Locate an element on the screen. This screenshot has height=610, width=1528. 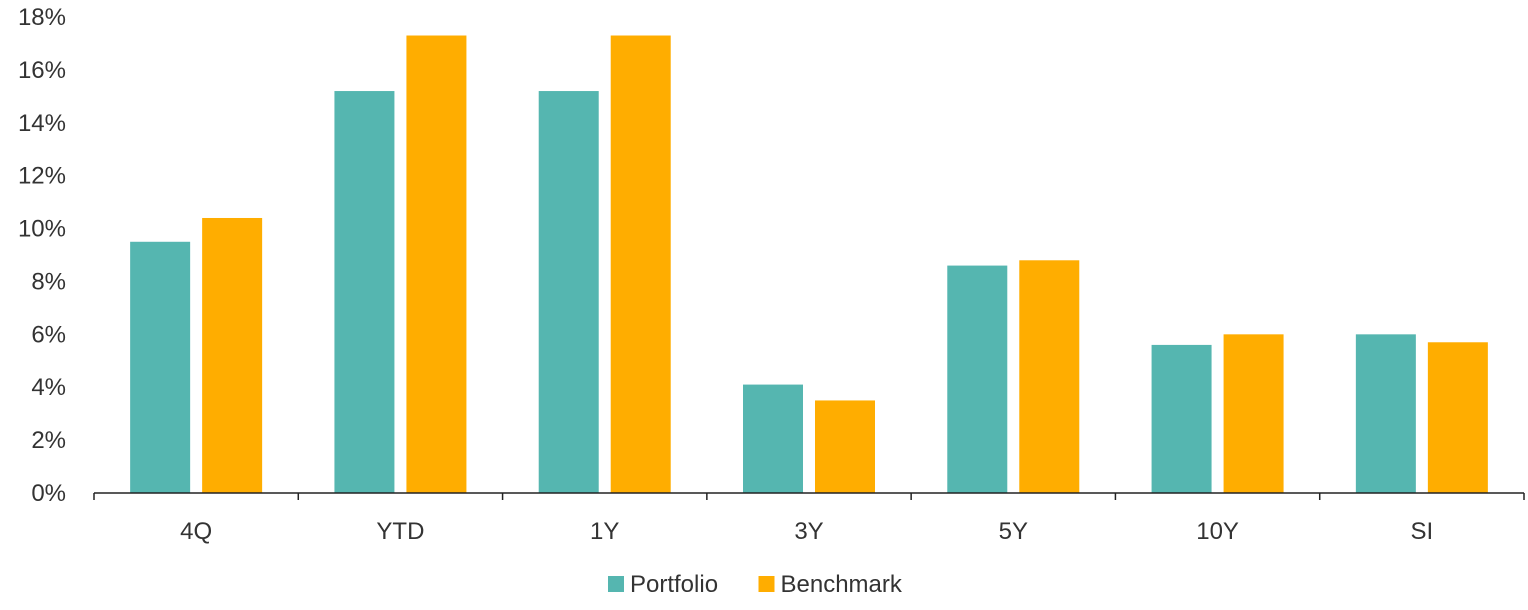
y-tick-label: 6% is located at coordinates (48, 334).